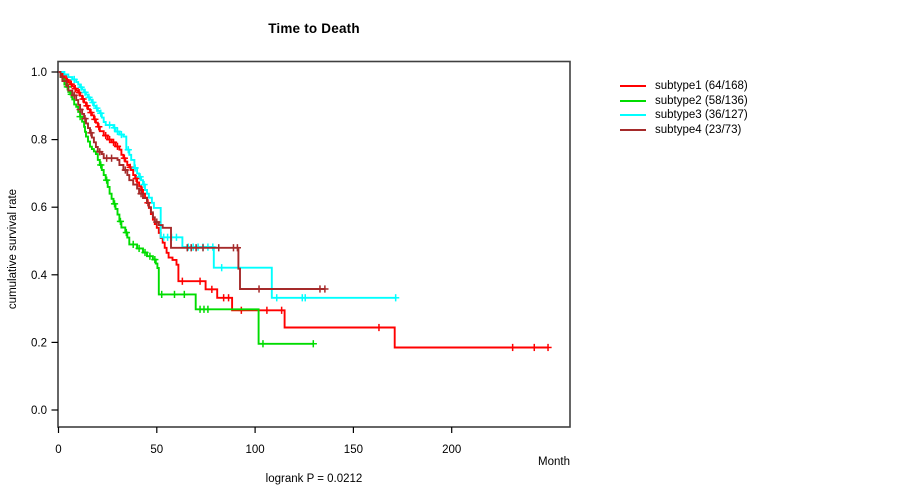  Describe the element at coordinates (39, 411) in the screenshot. I see `y-tick-label: 0.0` at that location.